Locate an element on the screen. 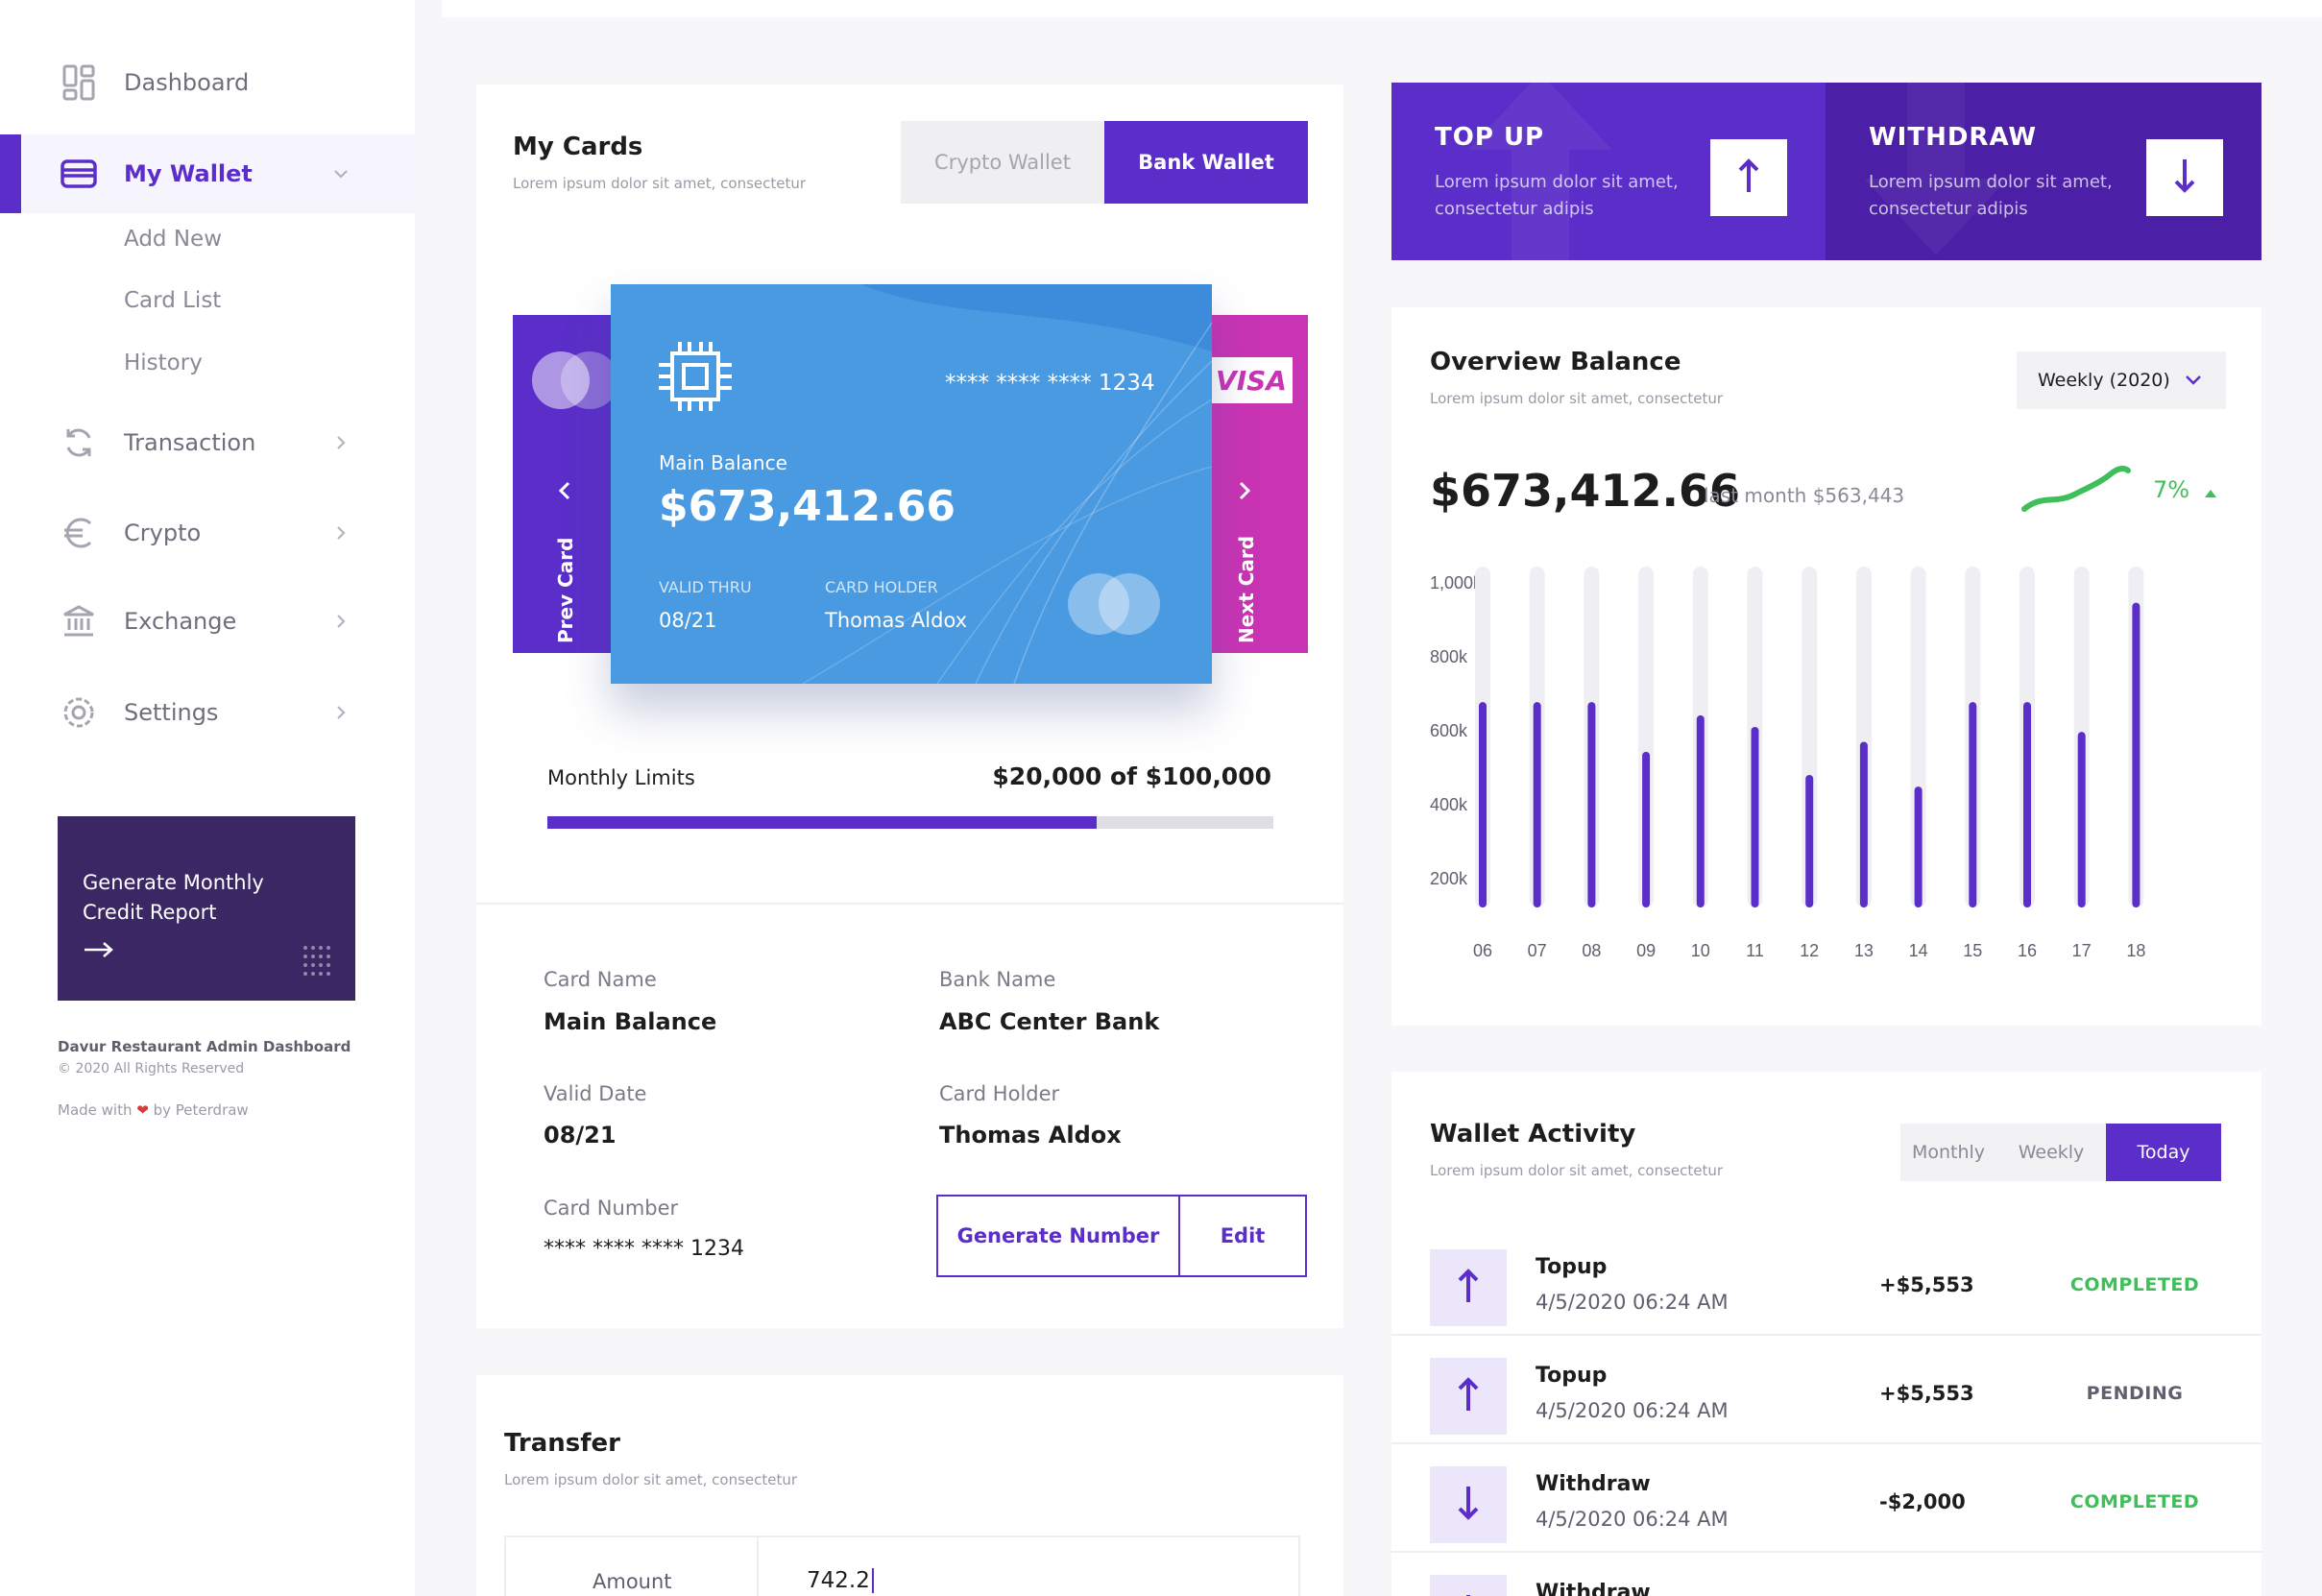  chevron-left-icon is located at coordinates (564, 492).